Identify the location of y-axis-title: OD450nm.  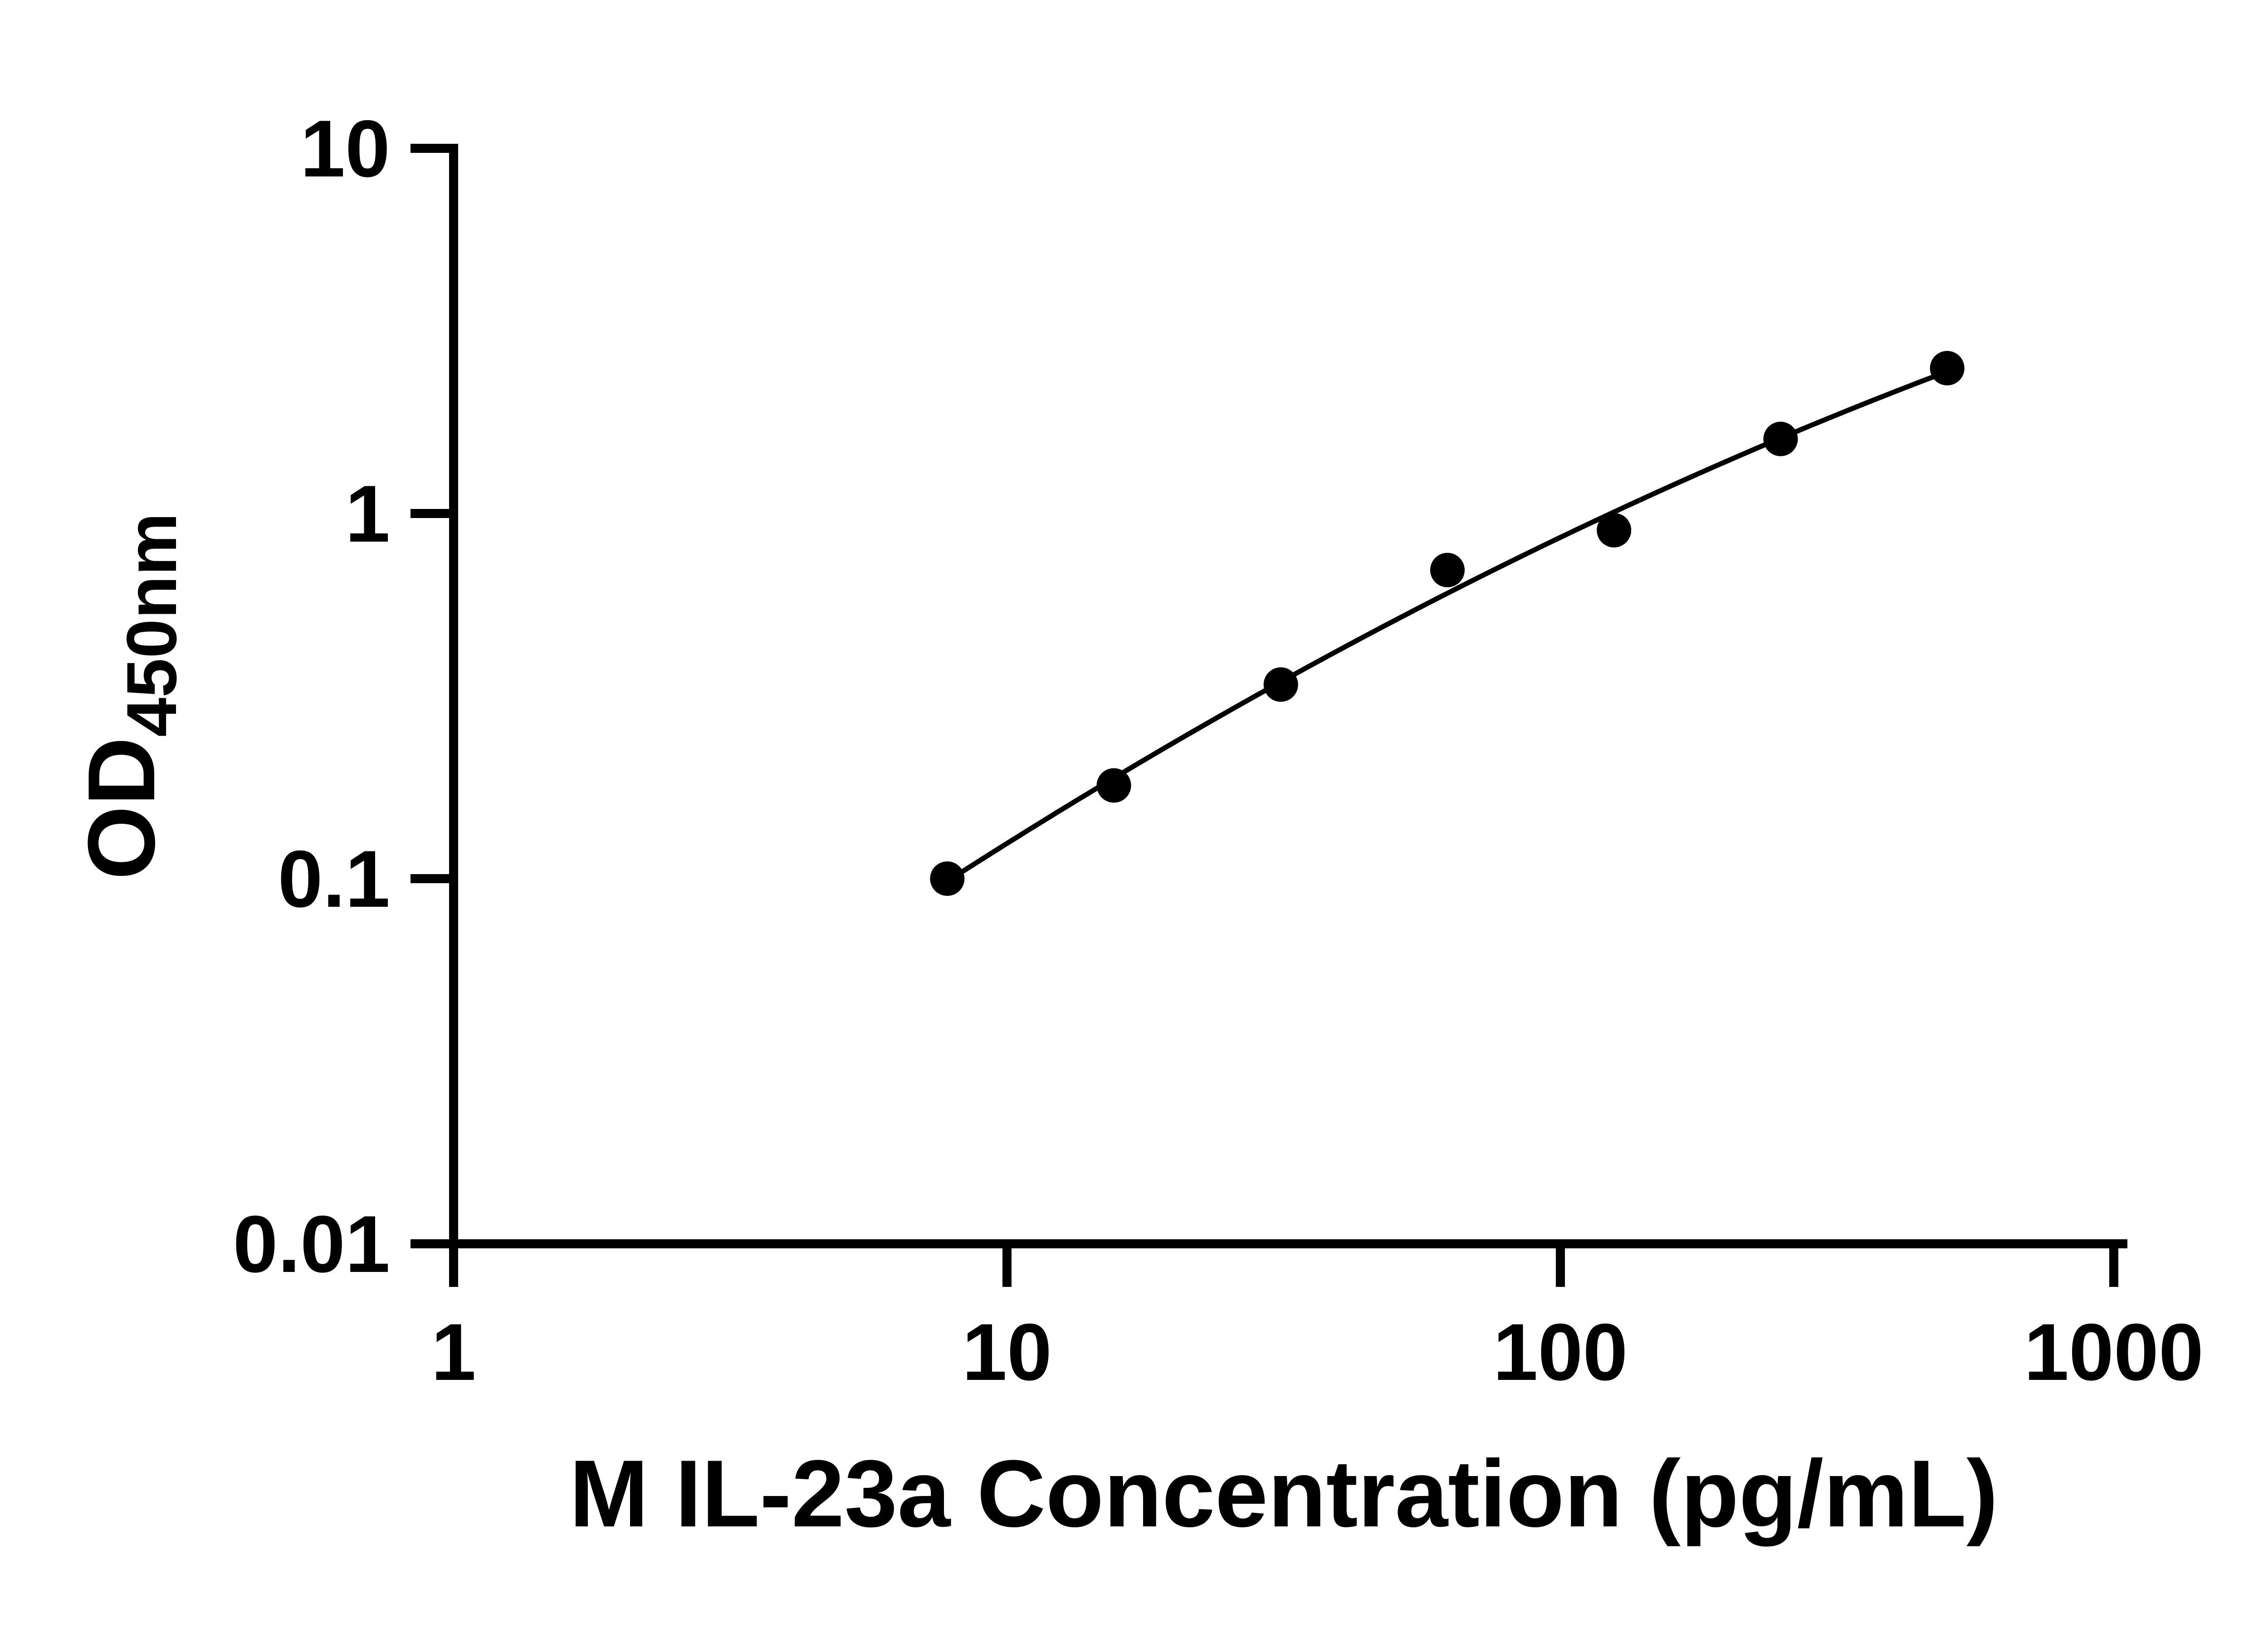
(130, 696).